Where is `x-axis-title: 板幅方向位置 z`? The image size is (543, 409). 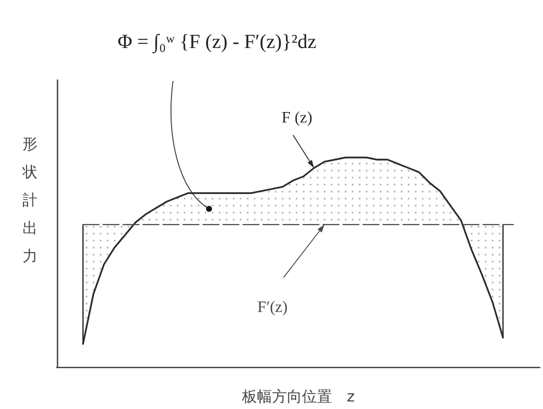
x-axis-title: 板幅方向位置 z is located at coordinates (297, 397).